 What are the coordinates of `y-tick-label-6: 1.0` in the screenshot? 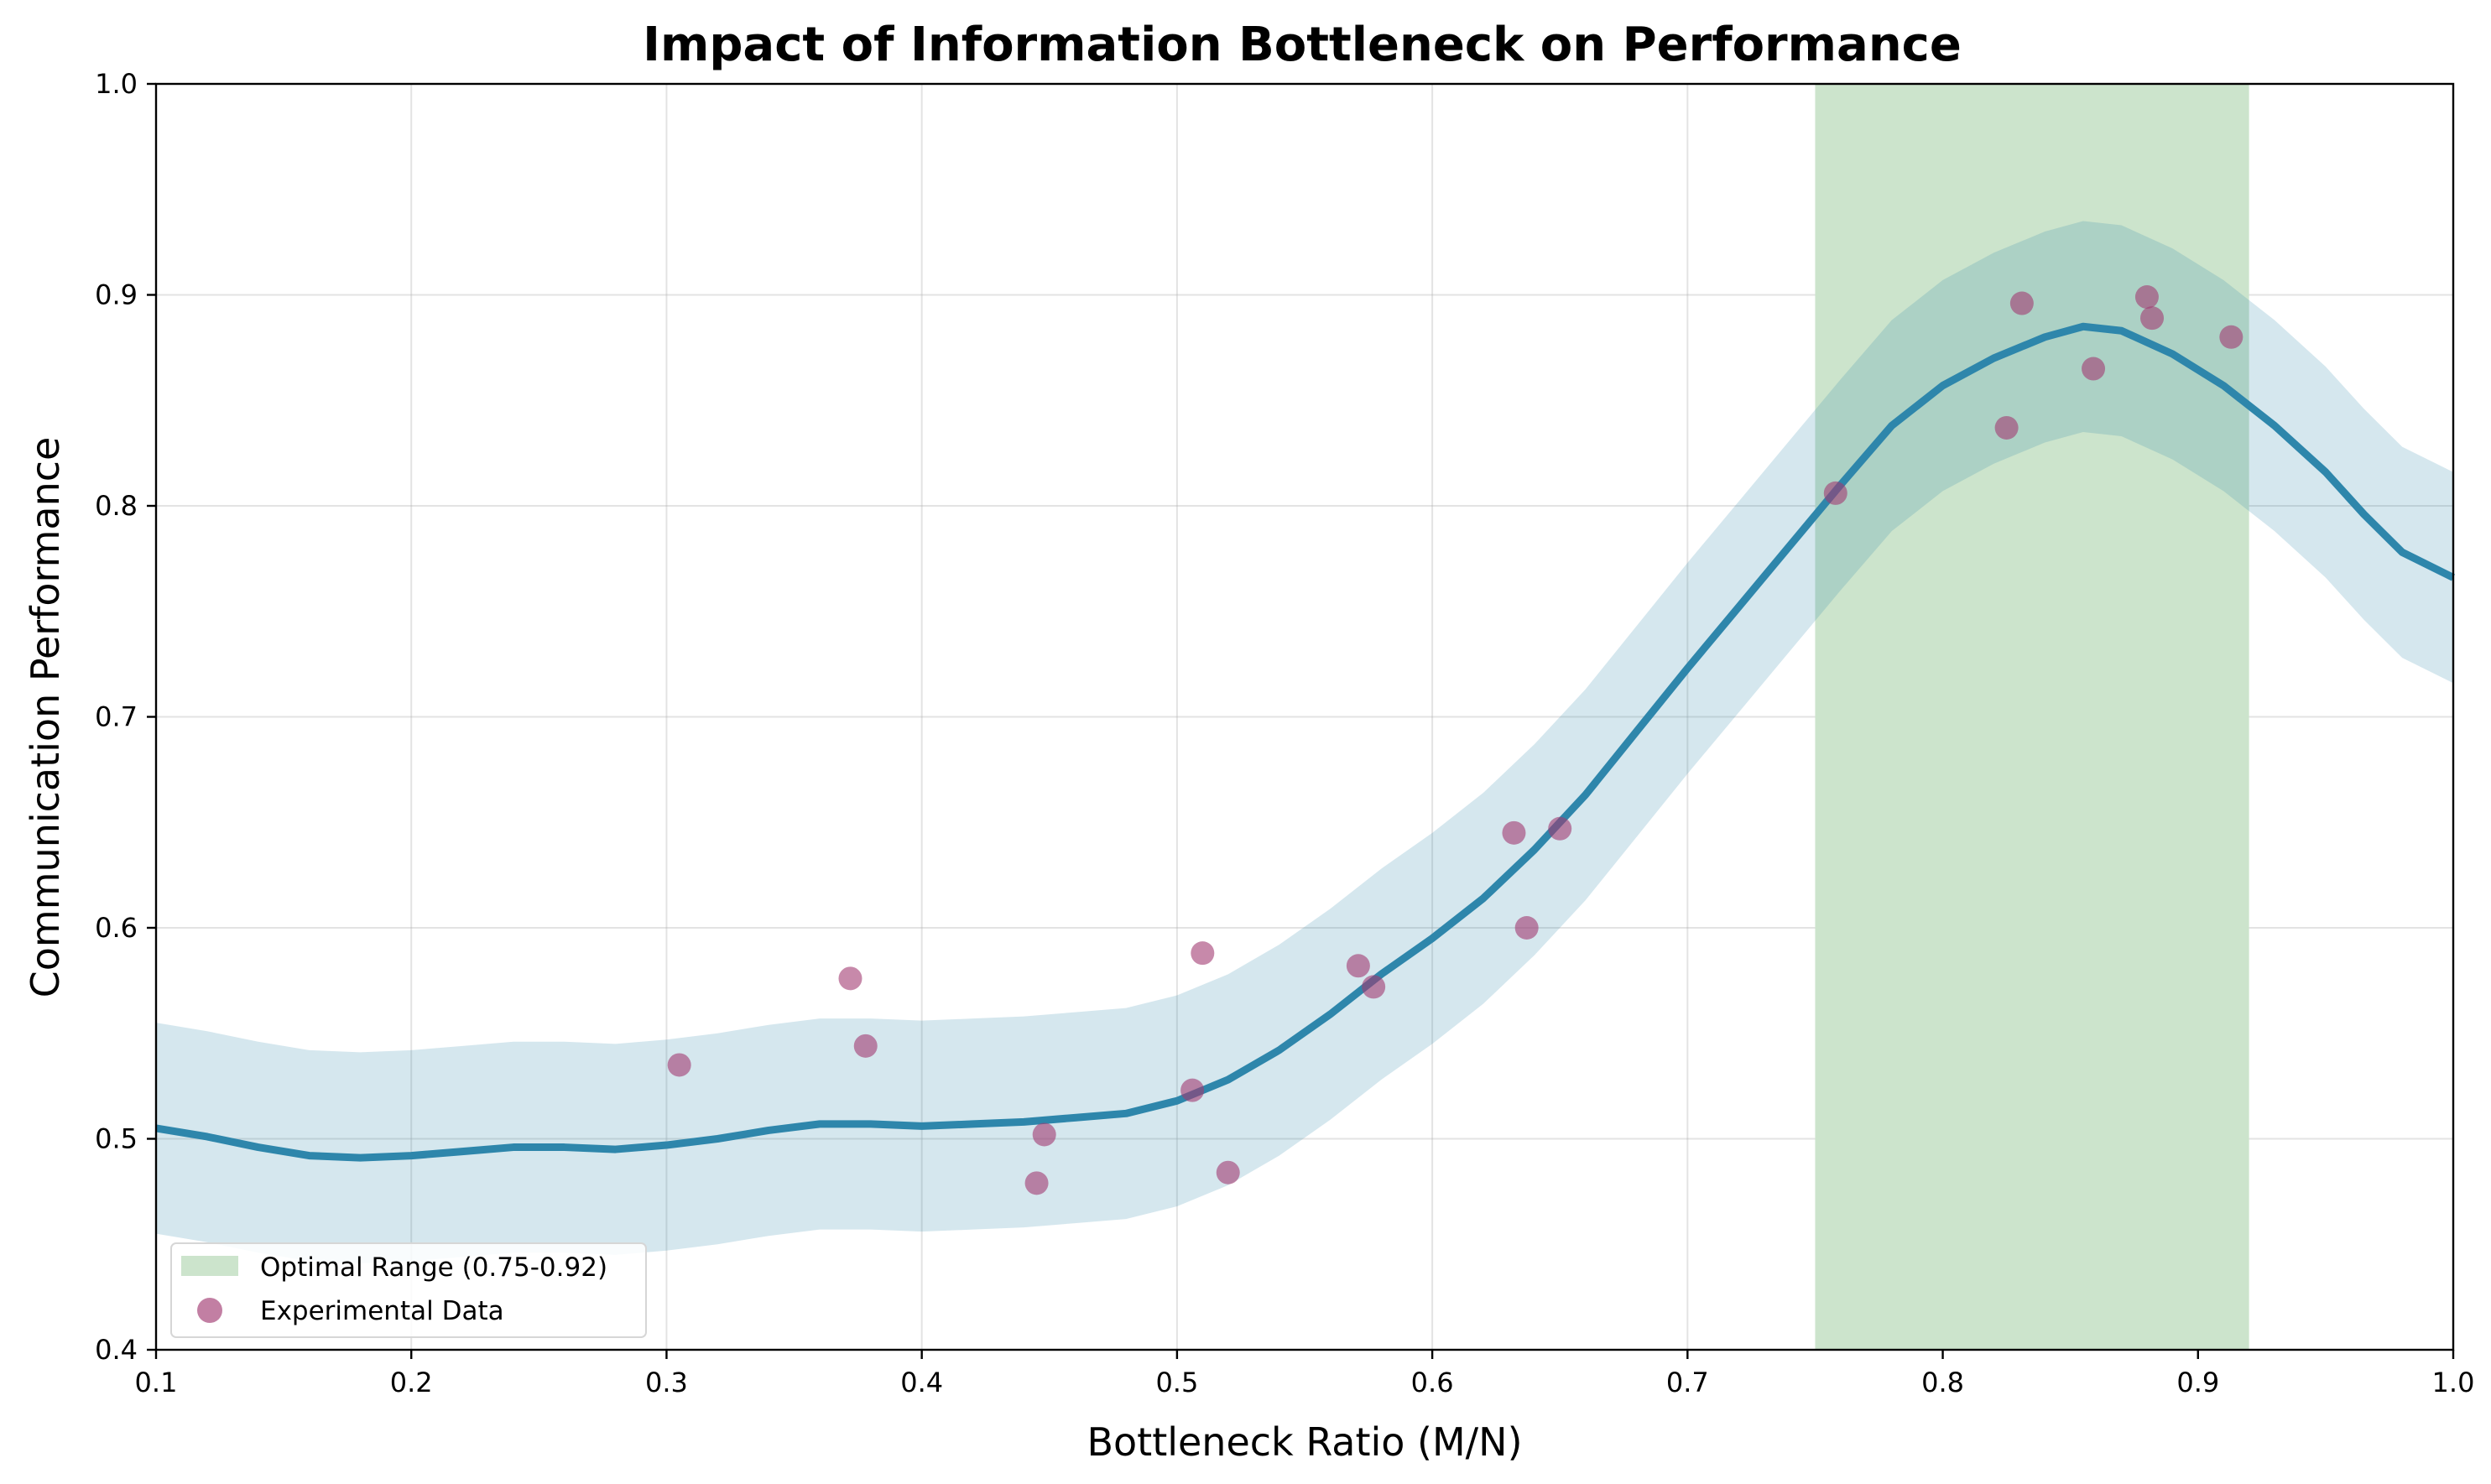 It's located at (117, 84).